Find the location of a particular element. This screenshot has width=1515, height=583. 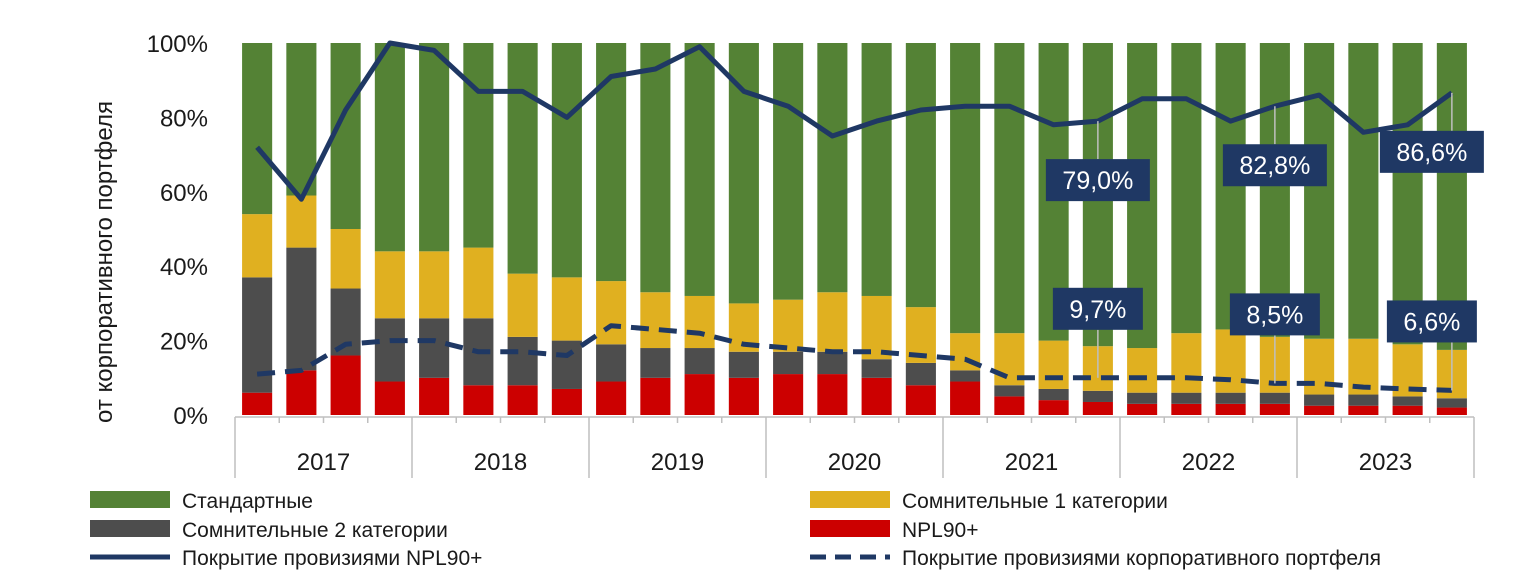

legend-item: Покрытие провизиями NPL90+ is located at coordinates (286, 558).